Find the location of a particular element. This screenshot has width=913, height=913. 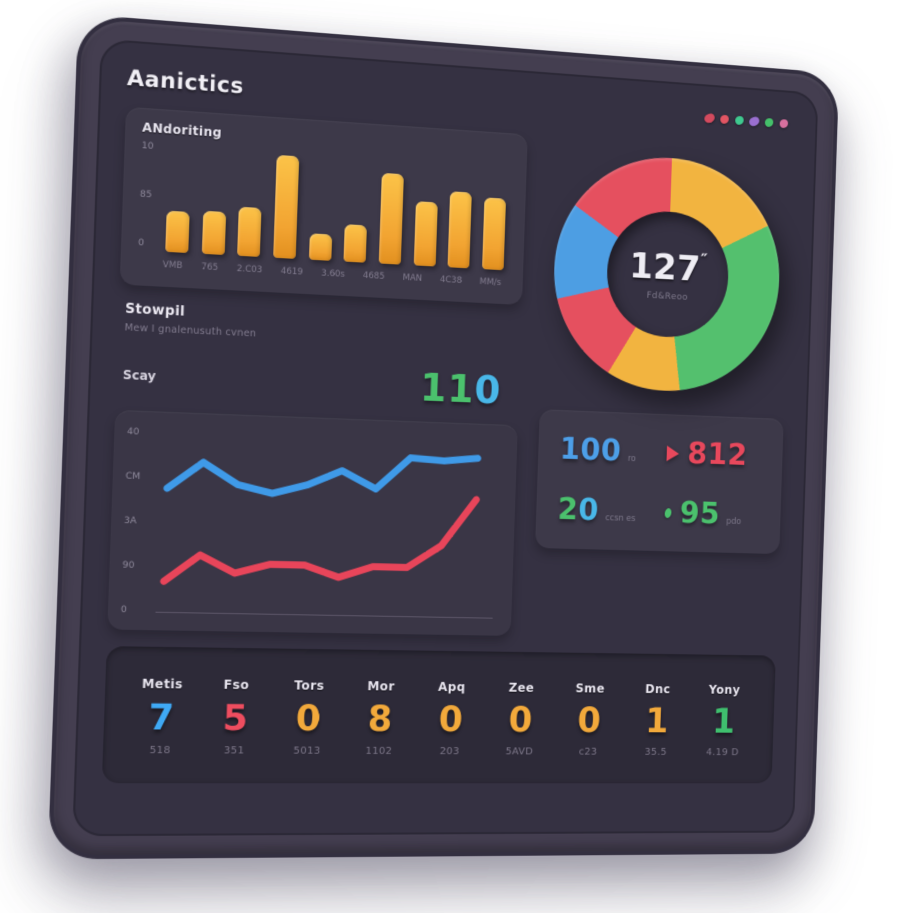

kpi-column: Metis 7 518 is located at coordinates (161, 716).